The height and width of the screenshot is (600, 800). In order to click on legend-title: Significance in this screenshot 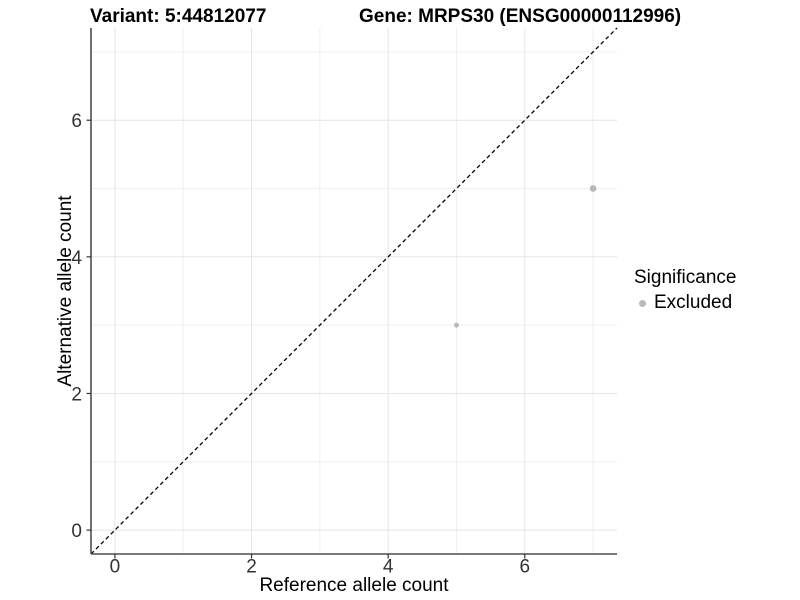, I will do `click(685, 277)`.